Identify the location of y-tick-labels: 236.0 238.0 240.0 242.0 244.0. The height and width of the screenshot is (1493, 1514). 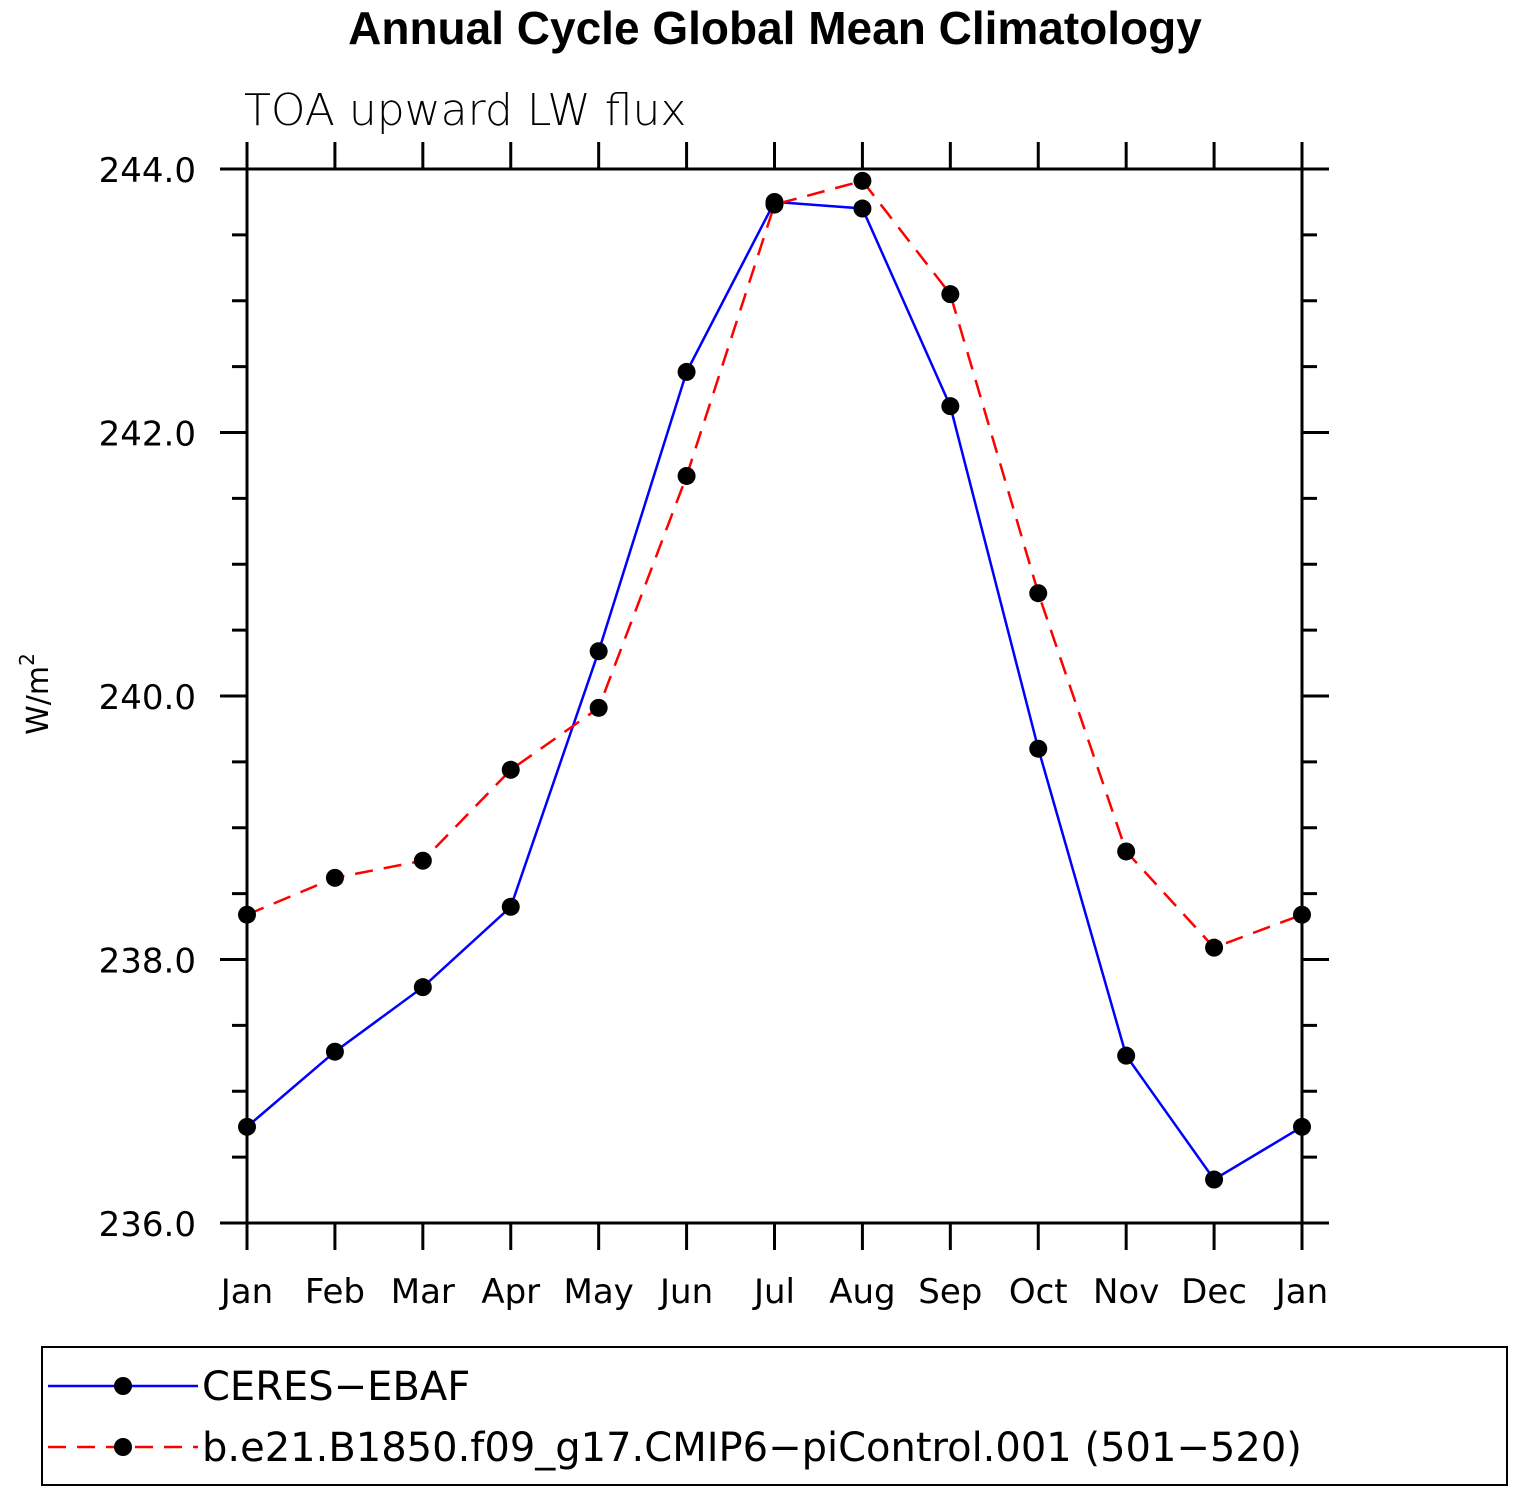
(147, 698).